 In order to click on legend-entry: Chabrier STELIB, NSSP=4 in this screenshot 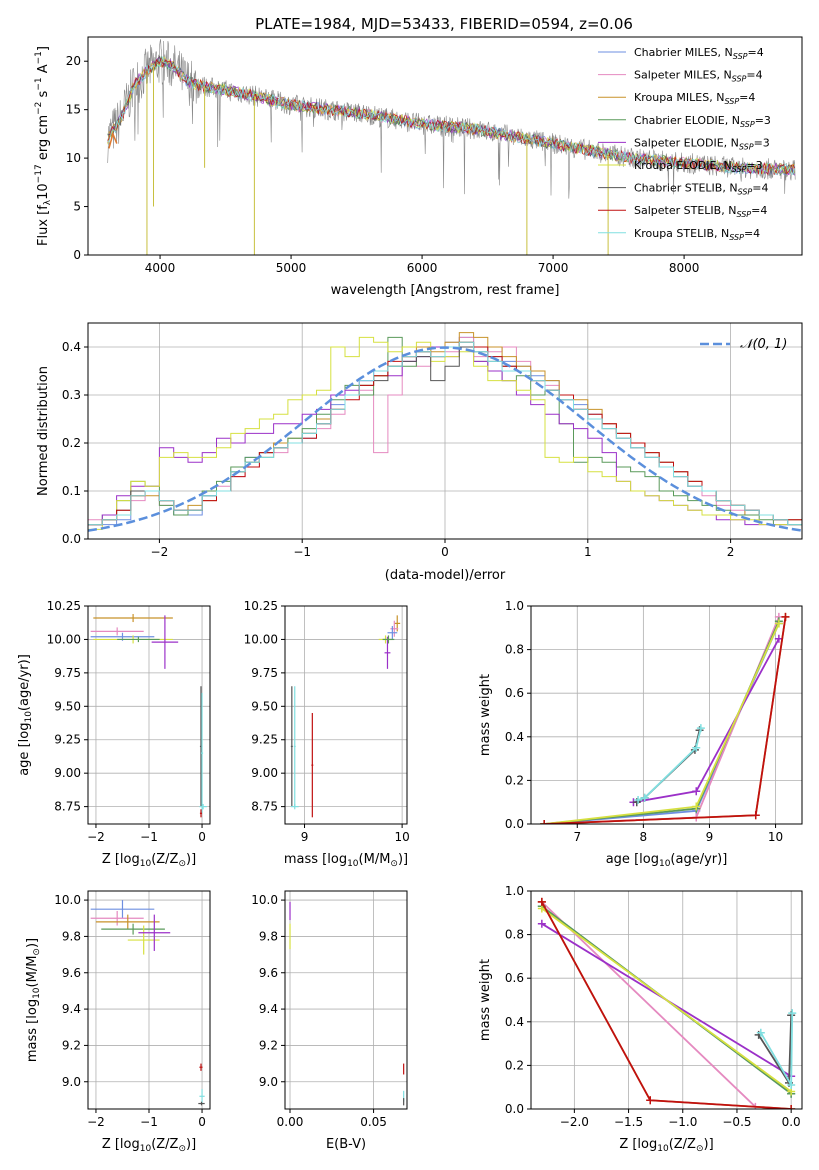, I will do `click(701, 189)`.